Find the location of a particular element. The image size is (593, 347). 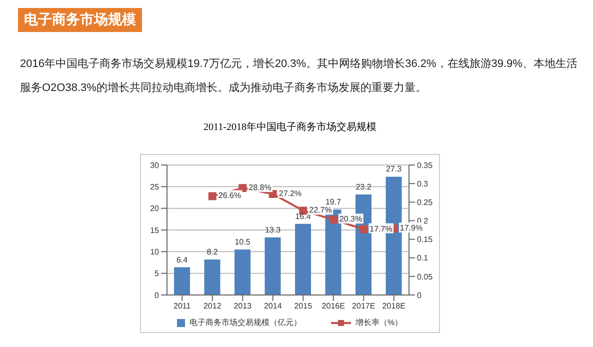

data-label: 16.4 is located at coordinates (303, 216).